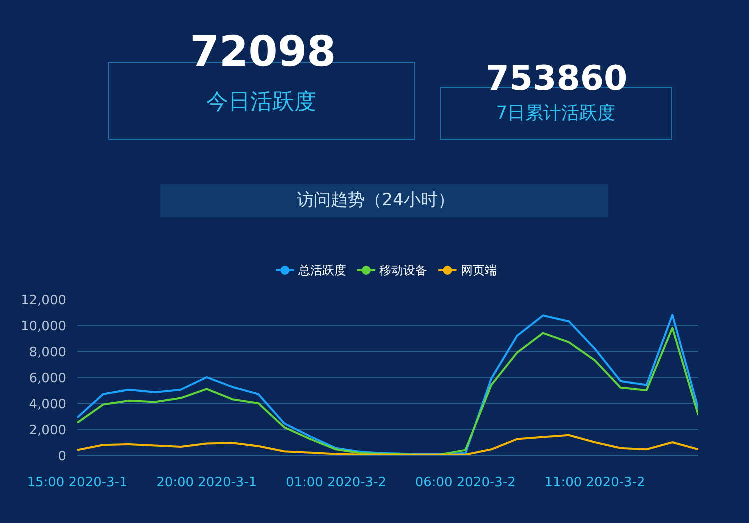 The image size is (749, 523). Describe the element at coordinates (207, 483) in the screenshot. I see `x-tick-label: 20:00 2020-3-1` at that location.